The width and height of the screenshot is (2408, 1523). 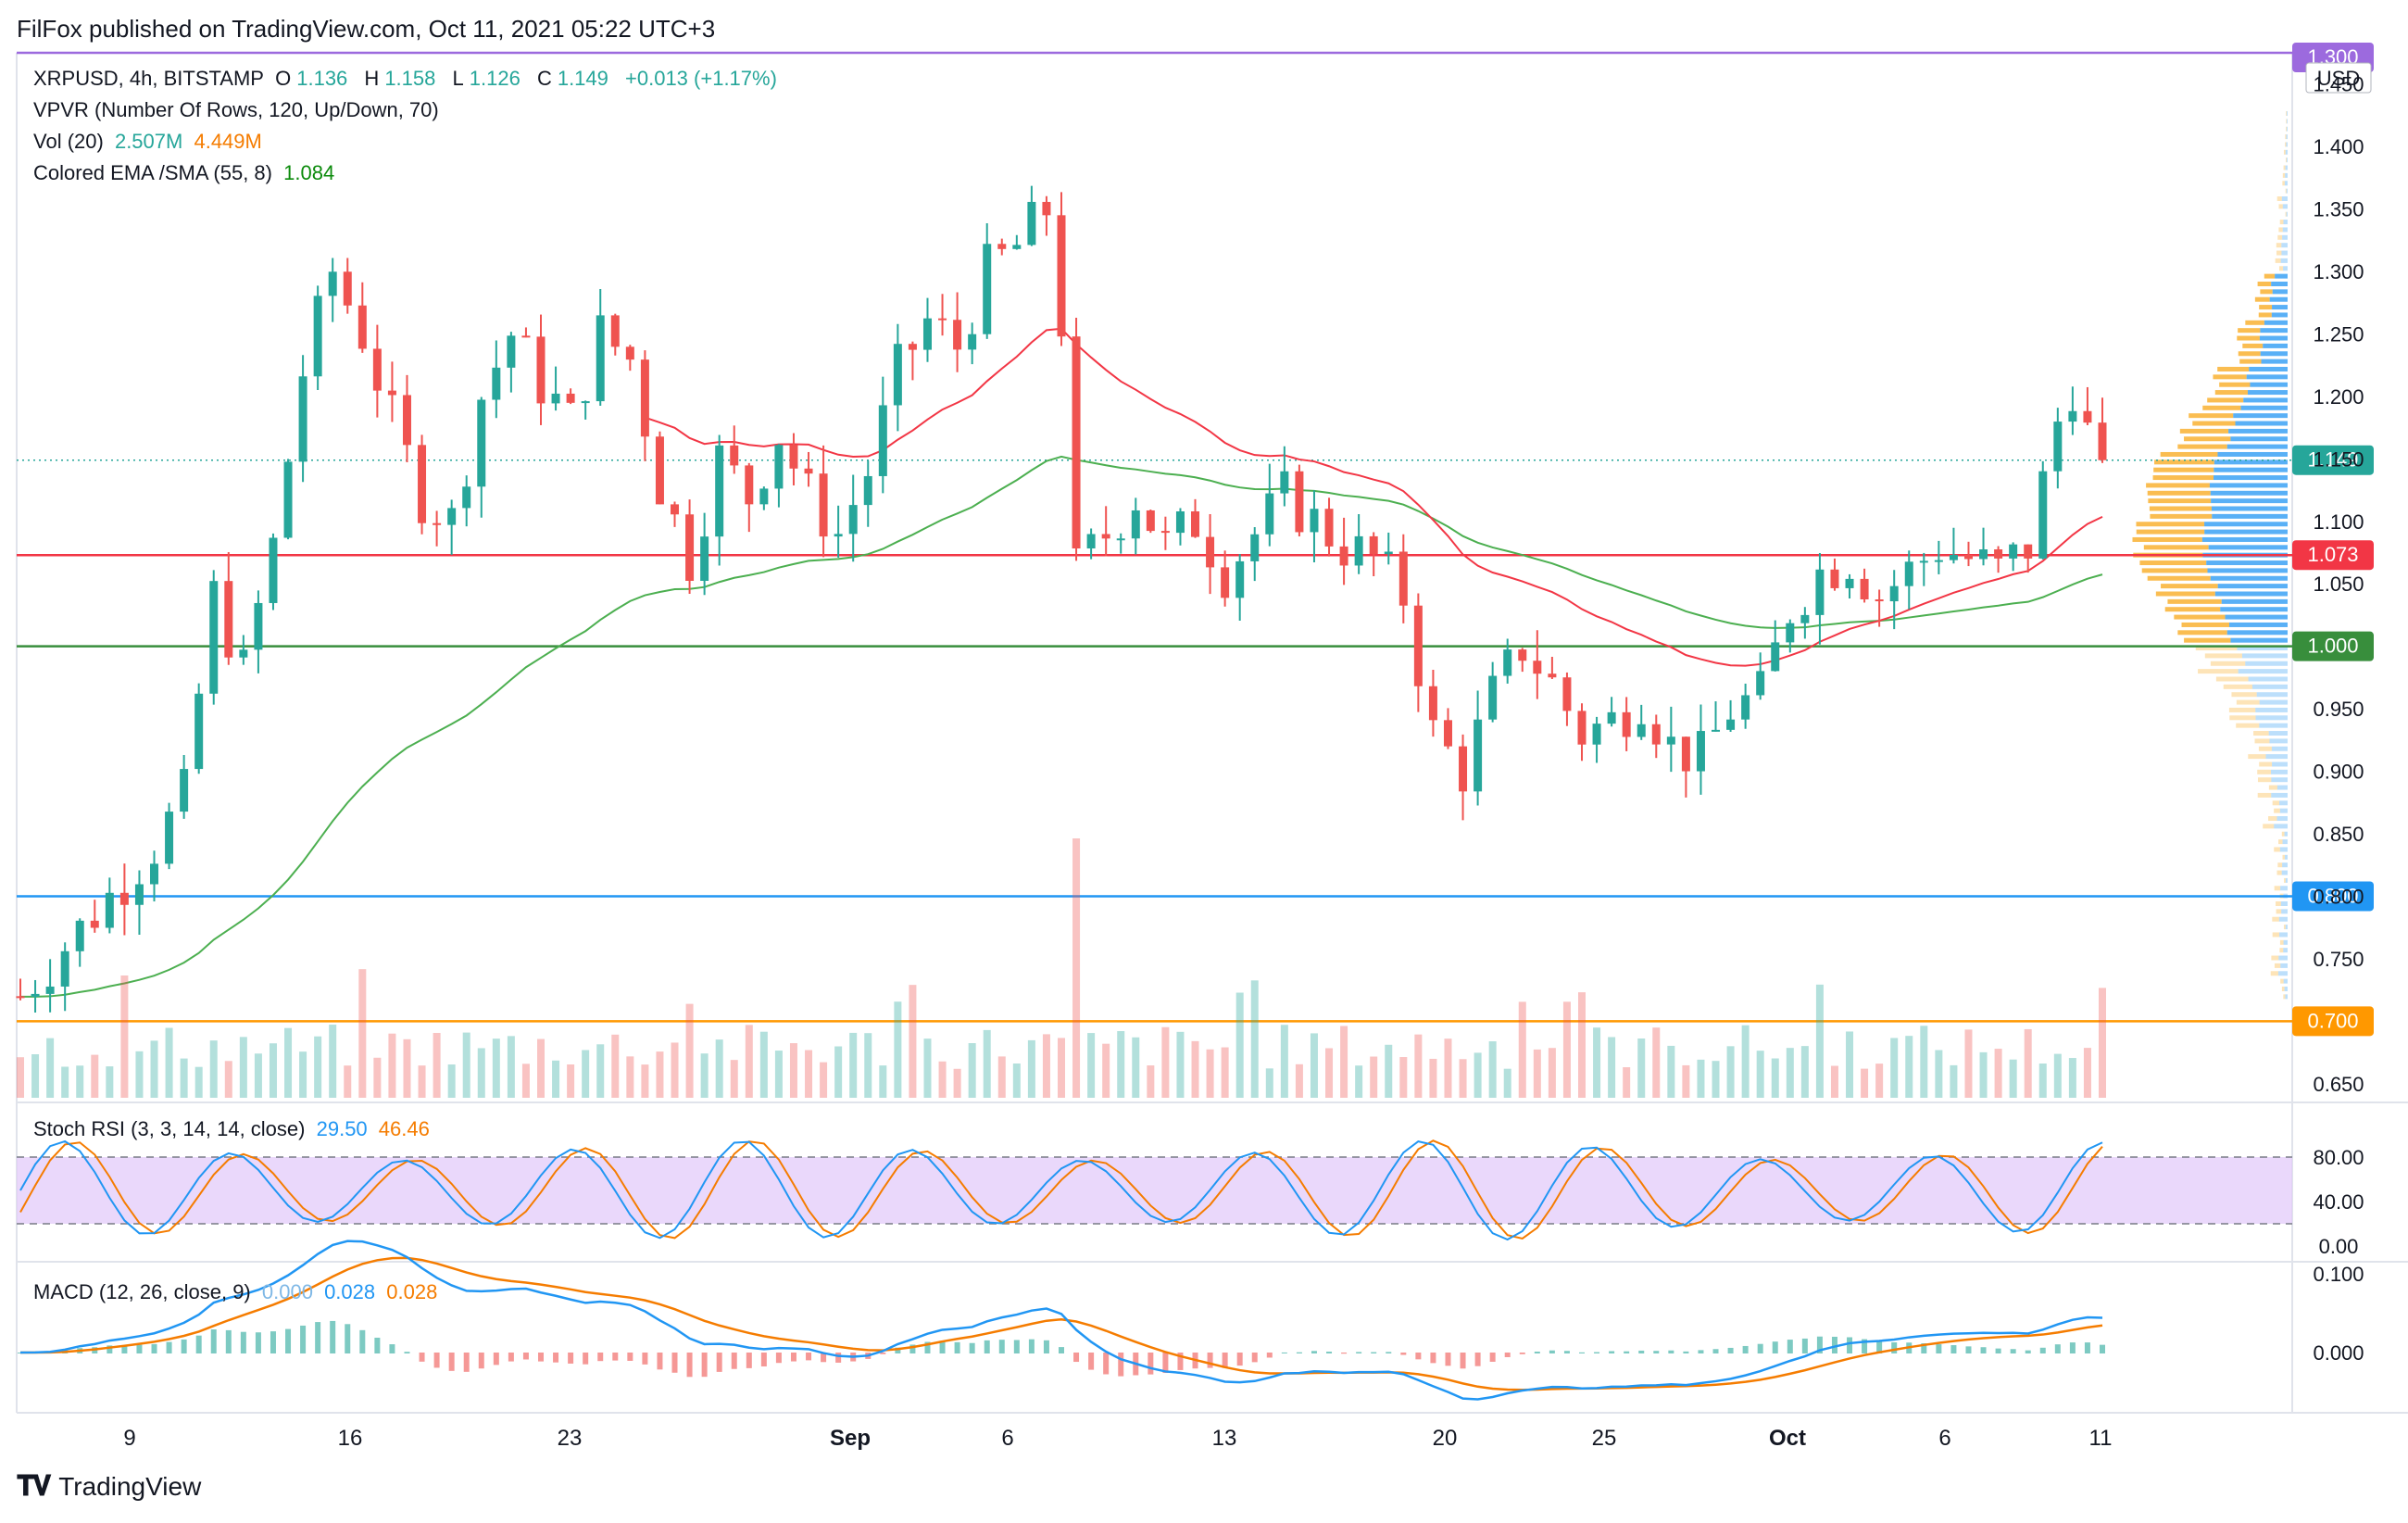 I want to click on currency-box, so click(x=2338, y=78).